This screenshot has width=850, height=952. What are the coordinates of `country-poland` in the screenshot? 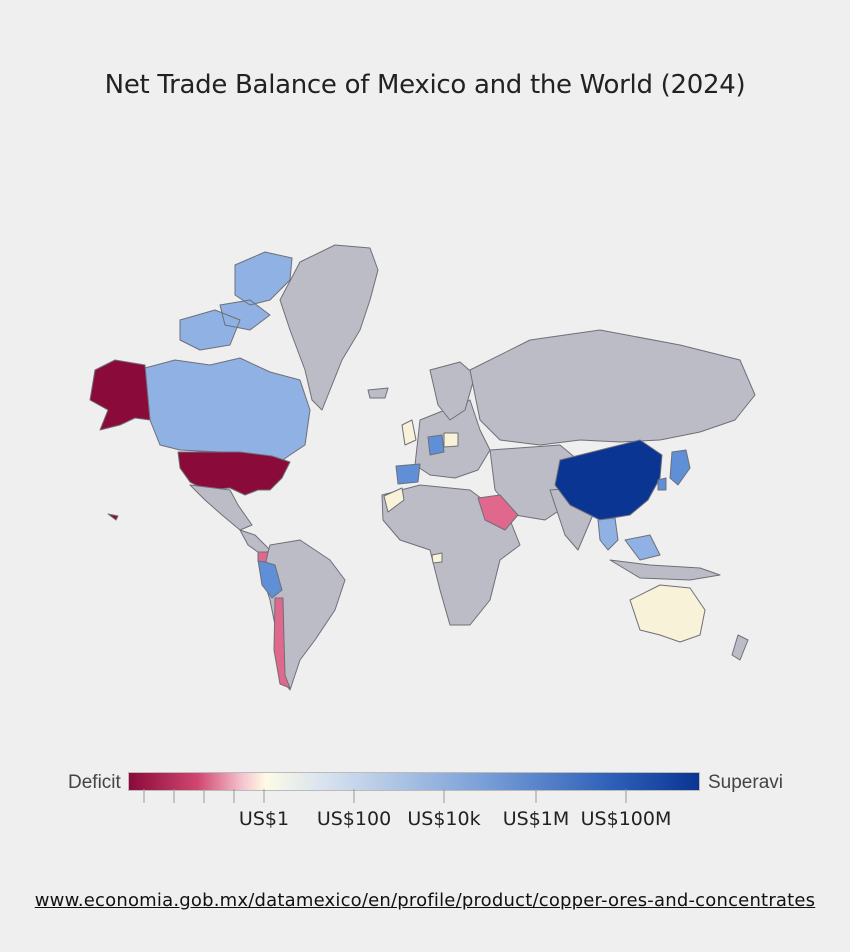 It's located at (451, 440).